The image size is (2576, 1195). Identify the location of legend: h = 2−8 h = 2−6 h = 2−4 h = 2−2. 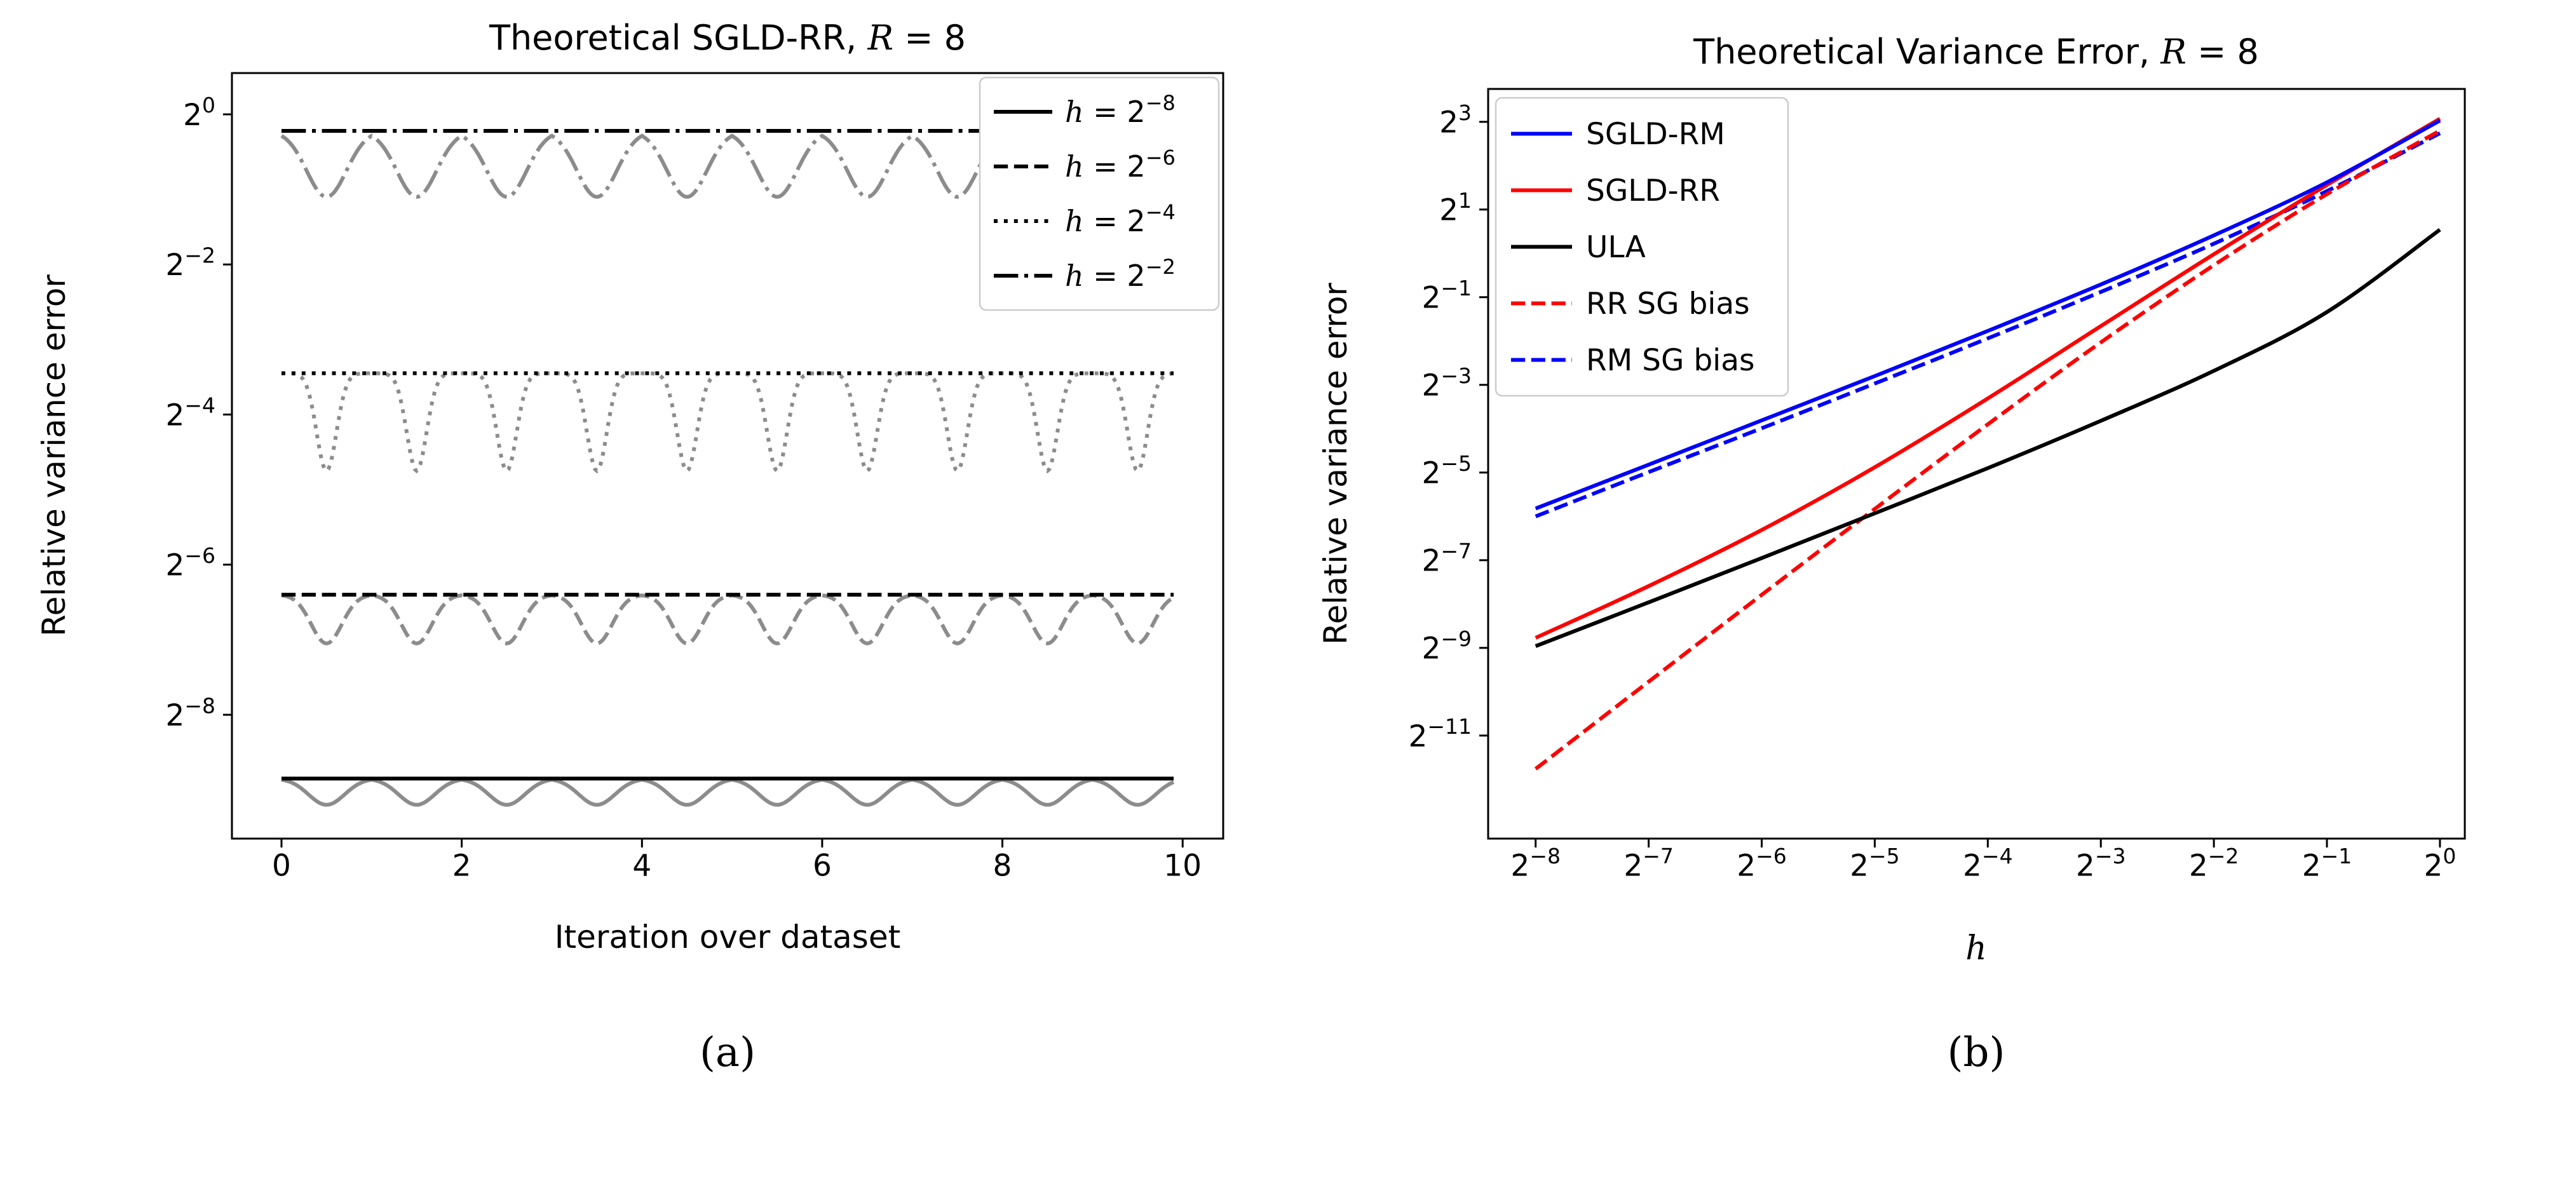
(1099, 193).